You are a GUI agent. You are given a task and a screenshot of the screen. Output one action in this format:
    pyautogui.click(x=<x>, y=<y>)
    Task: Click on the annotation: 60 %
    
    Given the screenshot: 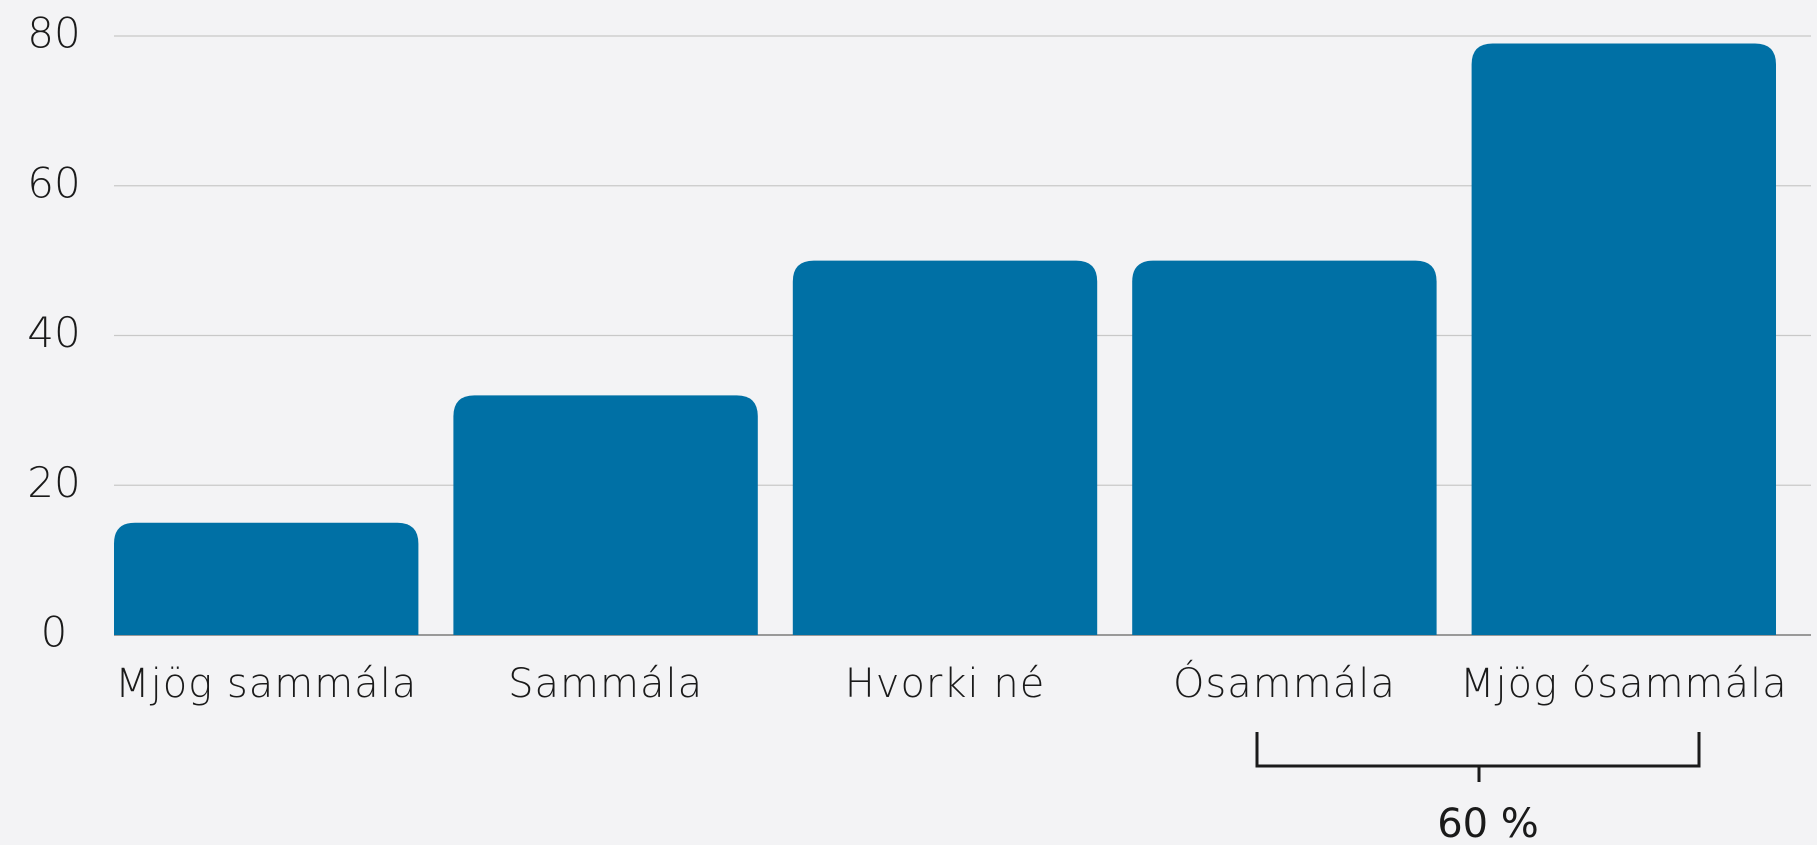 What is the action you would take?
    pyautogui.click(x=1488, y=823)
    